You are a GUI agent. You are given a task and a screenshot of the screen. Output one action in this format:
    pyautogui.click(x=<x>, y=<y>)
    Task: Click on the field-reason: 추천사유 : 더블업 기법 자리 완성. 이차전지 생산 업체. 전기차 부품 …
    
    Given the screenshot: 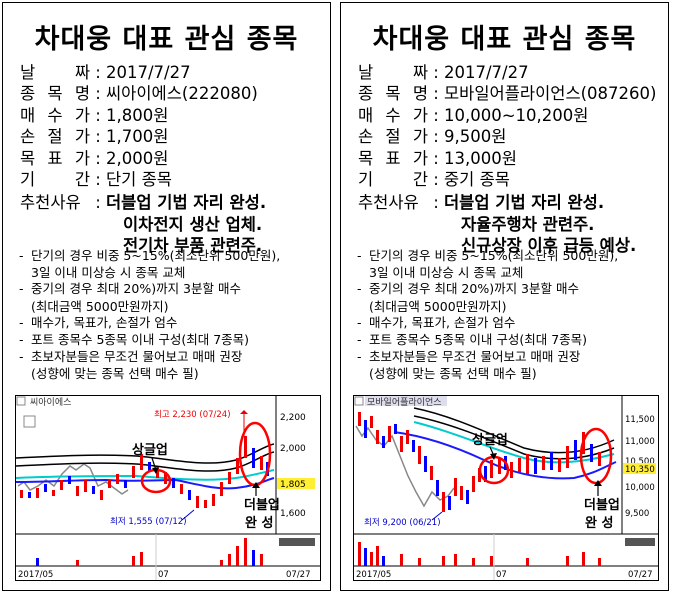 What is the action you would take?
    pyautogui.click(x=172, y=224)
    